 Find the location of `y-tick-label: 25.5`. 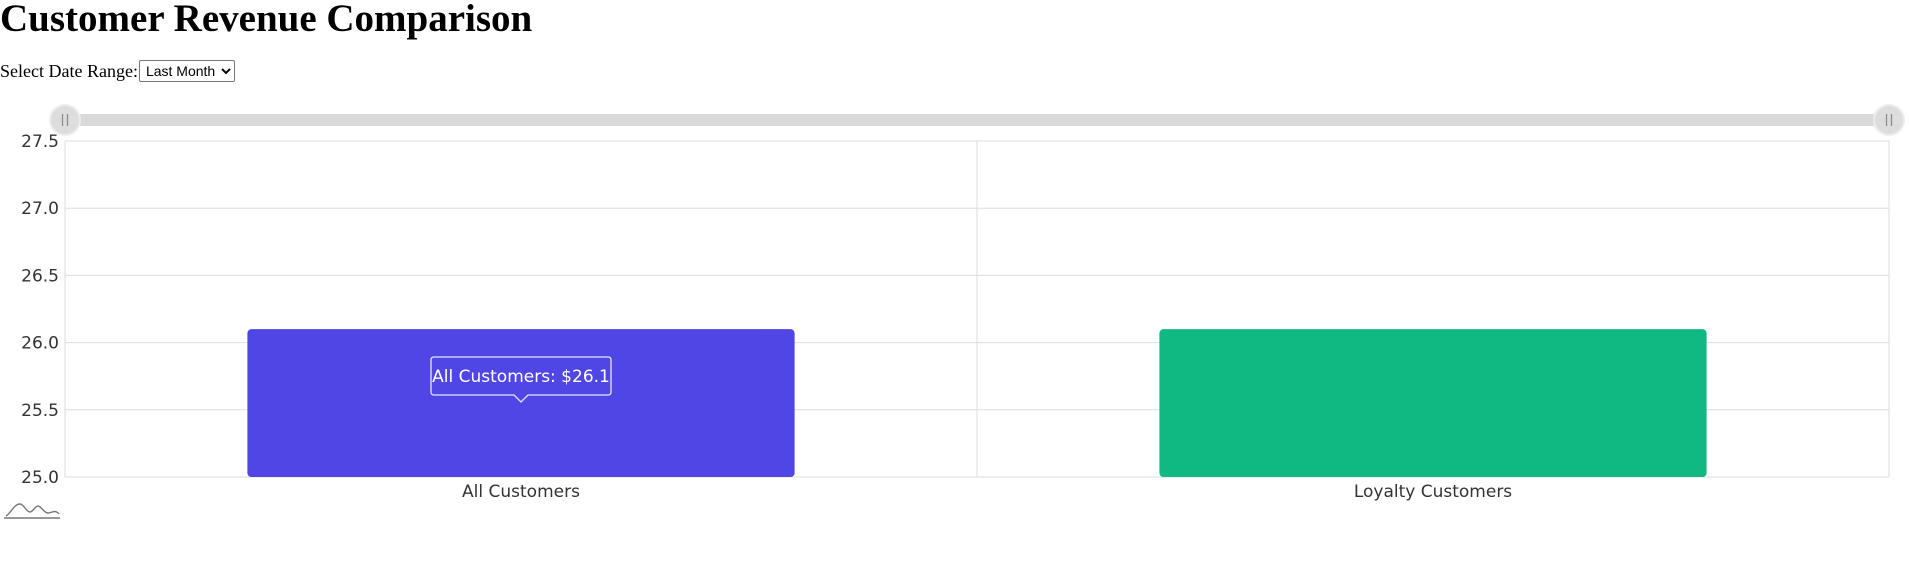

y-tick-label: 25.5 is located at coordinates (40, 411).